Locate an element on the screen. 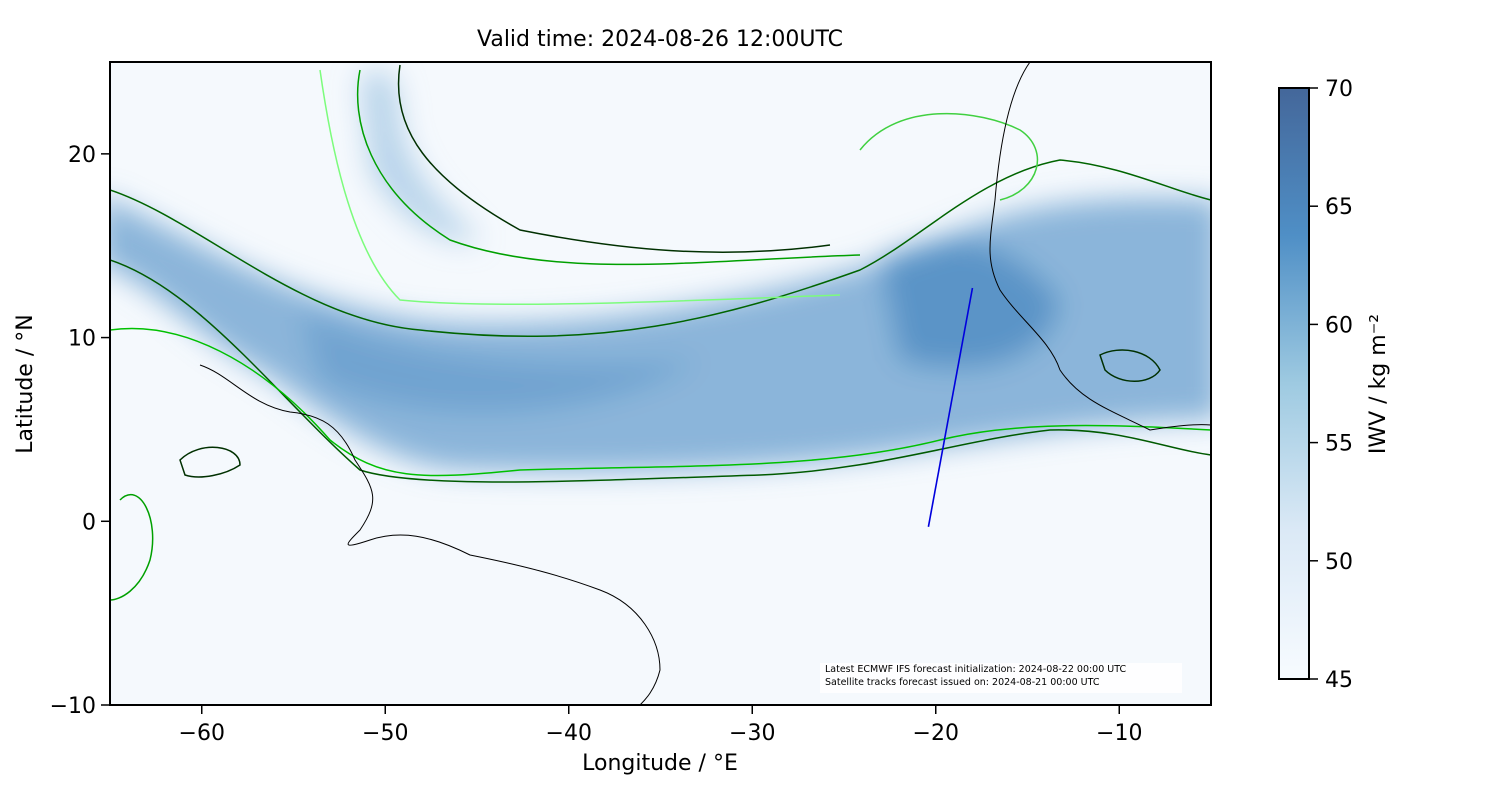 The width and height of the screenshot is (1500, 804). x-tick-label: −60 is located at coordinates (202, 733).